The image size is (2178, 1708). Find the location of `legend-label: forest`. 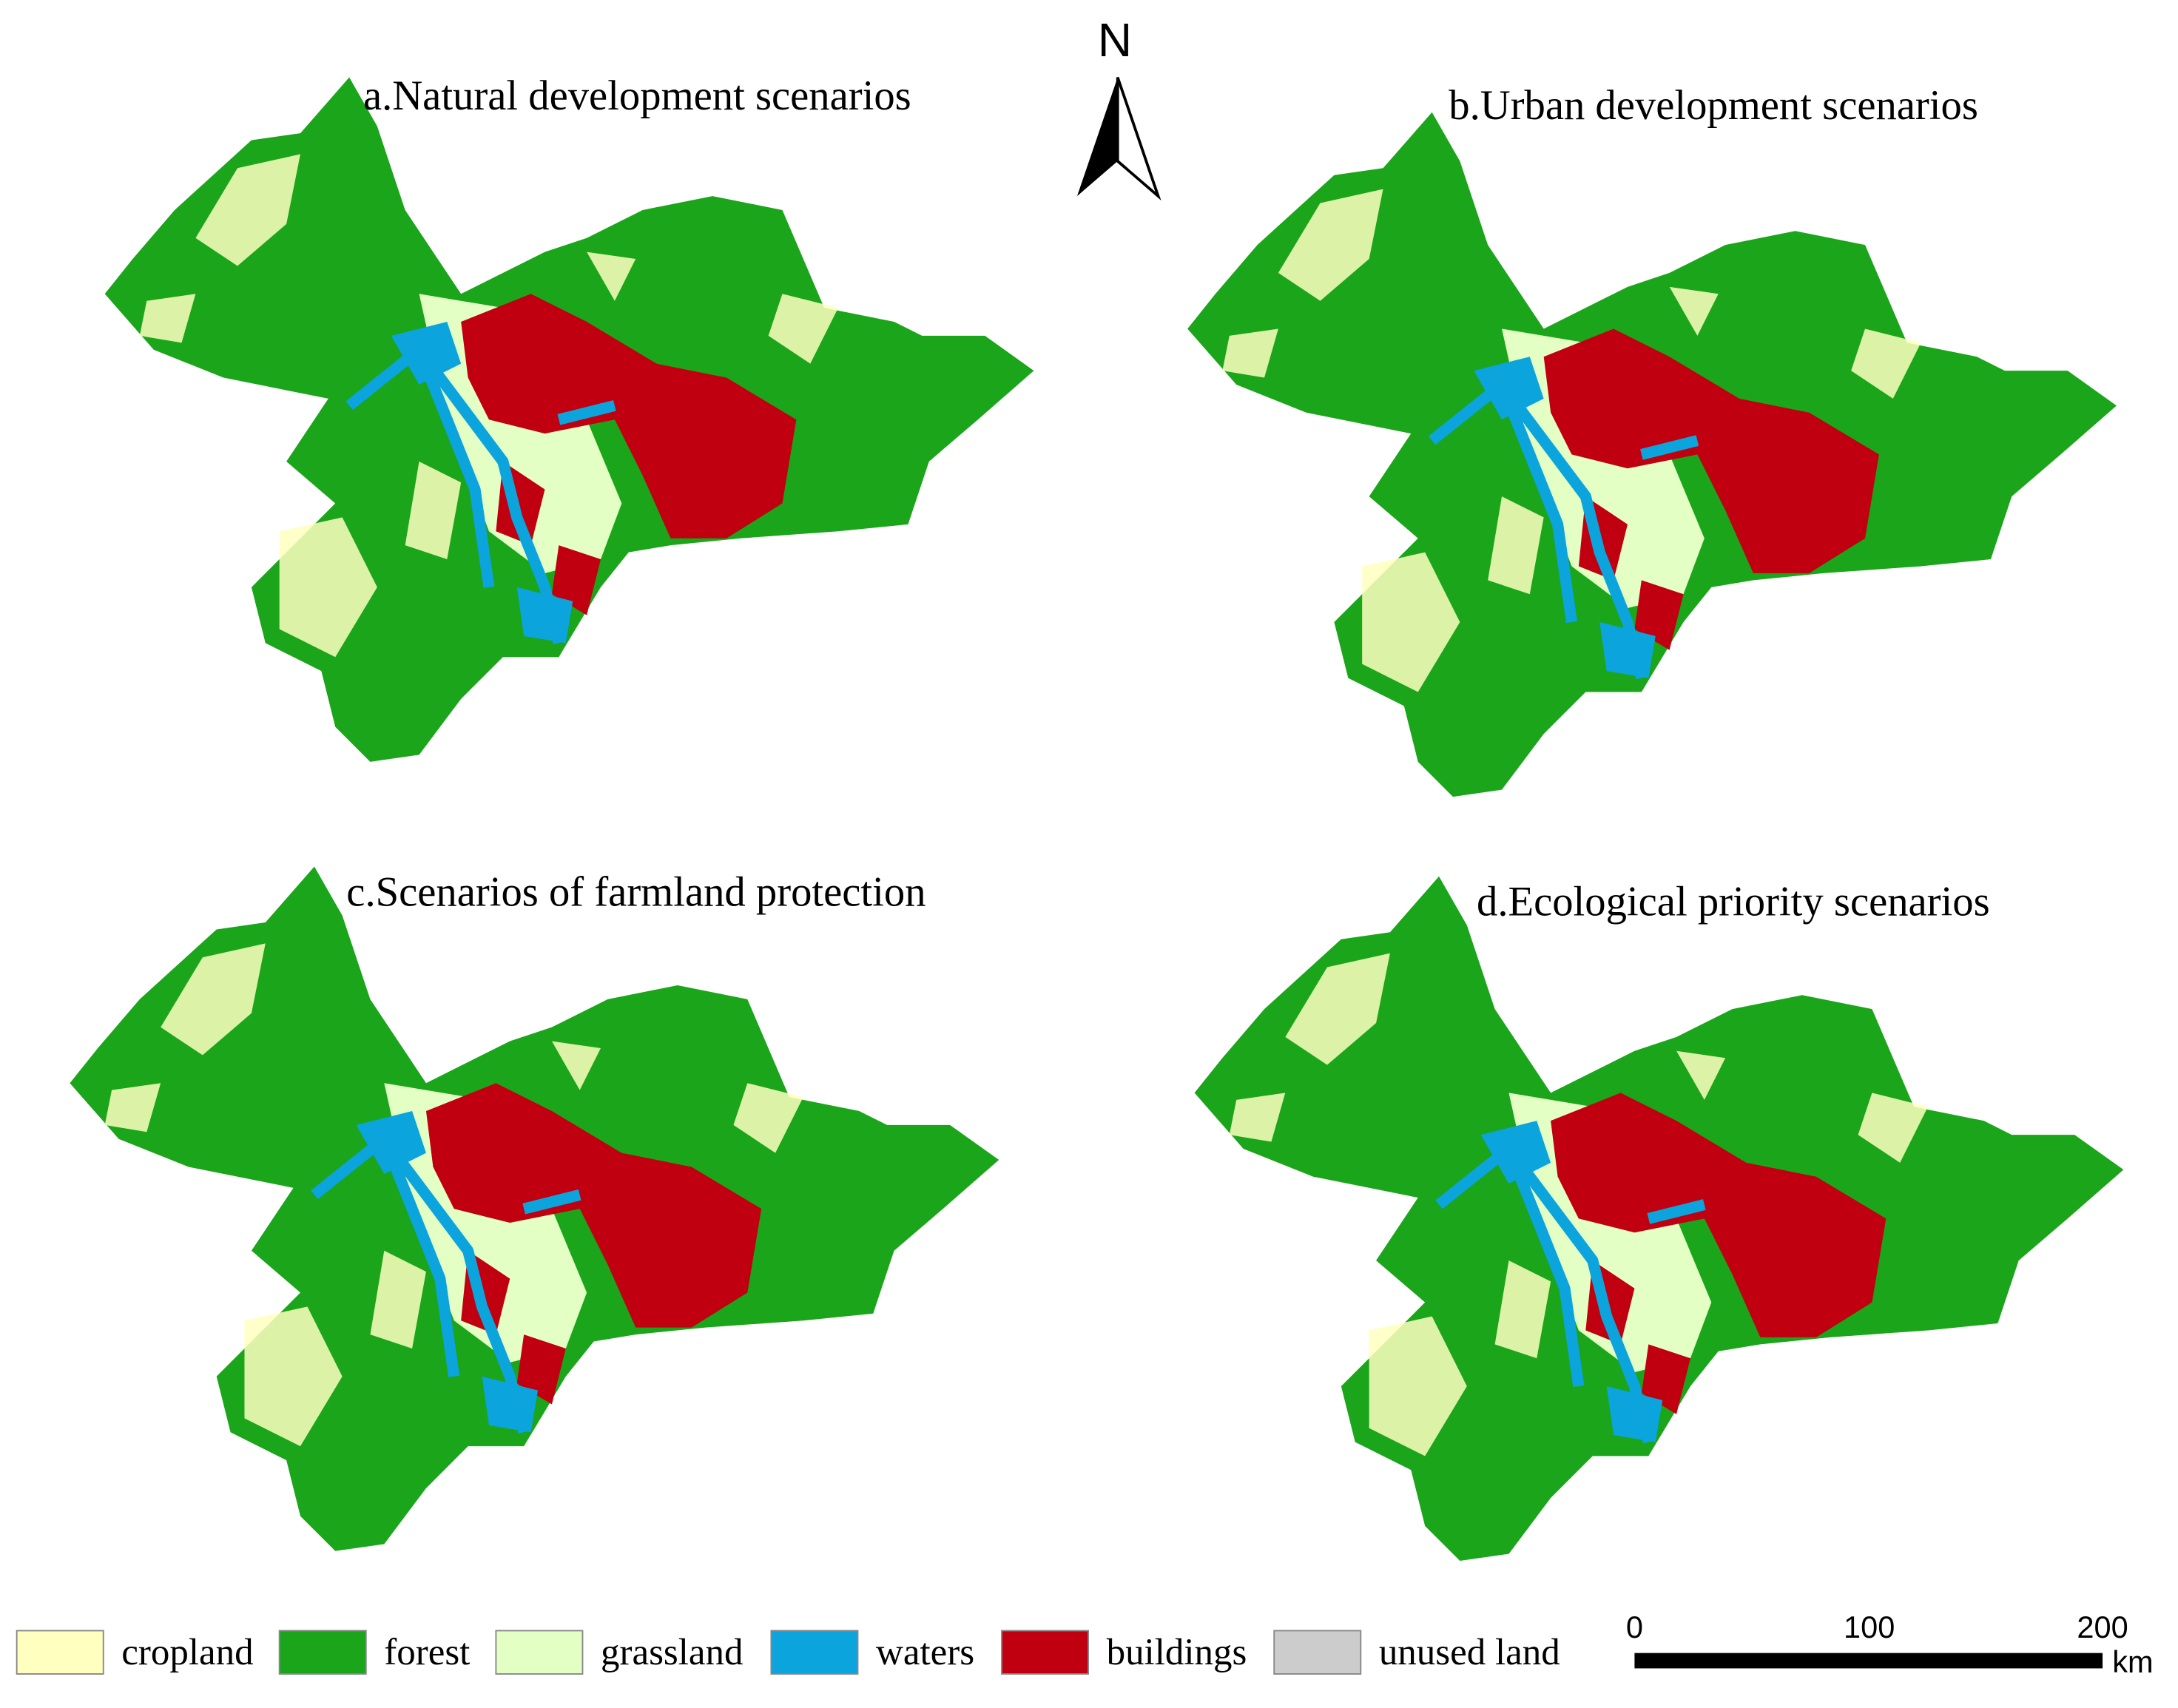

legend-label: forest is located at coordinates (427, 1652).